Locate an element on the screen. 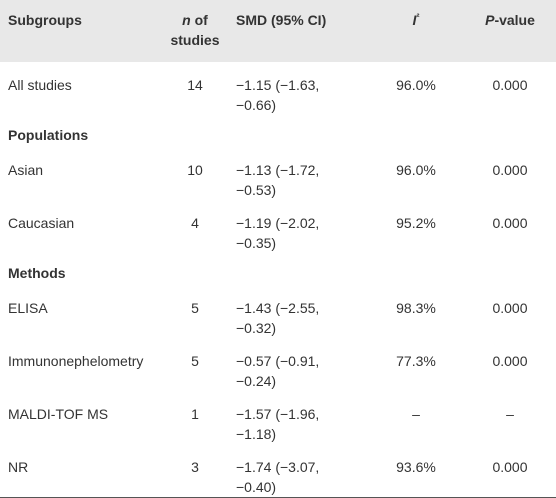 The width and height of the screenshot is (556, 498). table-cell: −1.19 (−2.02, −0.35) is located at coordinates (278, 233).